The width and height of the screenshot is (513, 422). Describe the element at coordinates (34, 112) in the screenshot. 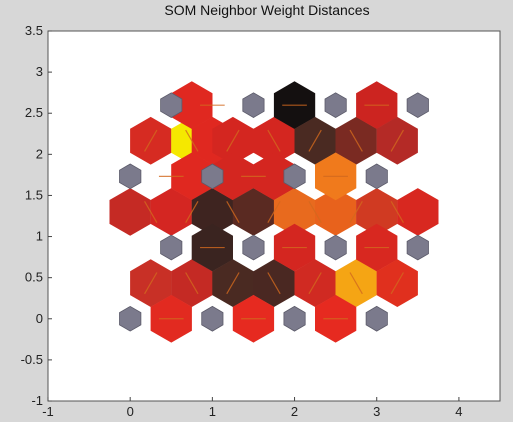

I see `y-tick-label-2.5: 2.5` at that location.